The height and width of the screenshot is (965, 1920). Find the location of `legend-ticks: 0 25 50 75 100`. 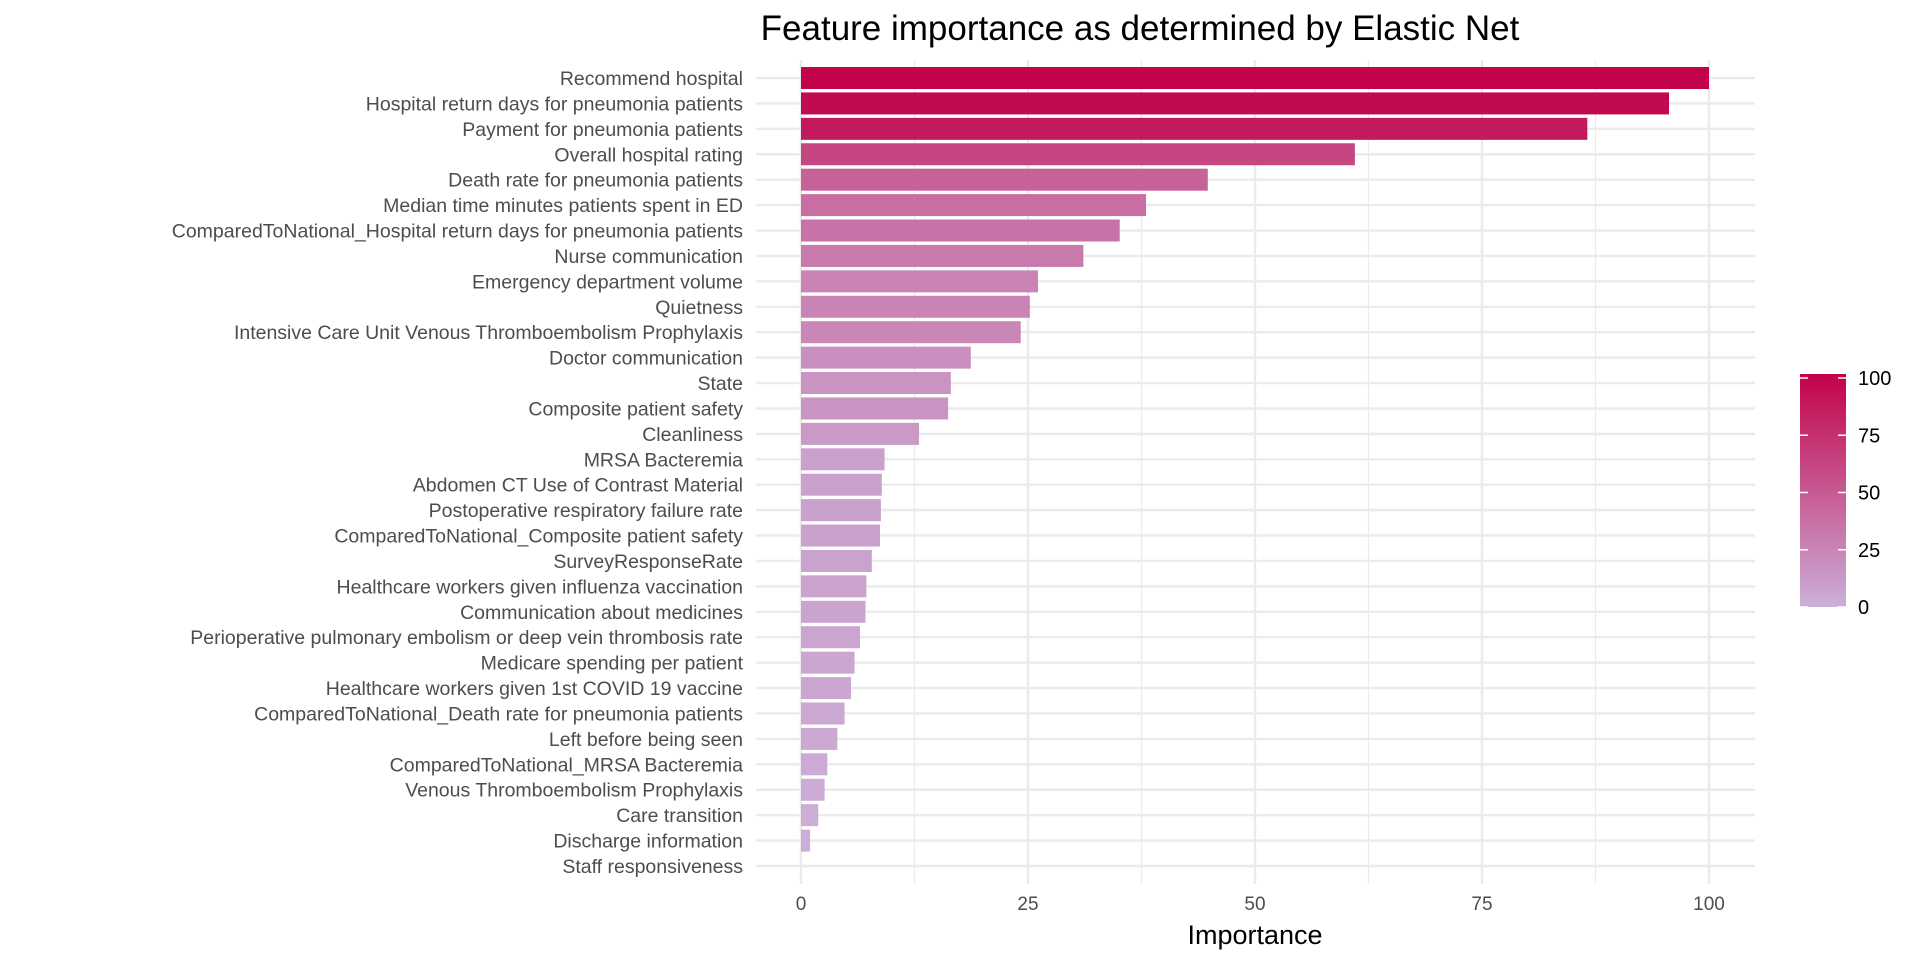

legend-ticks: 0 25 50 75 100 is located at coordinates (1845, 493).